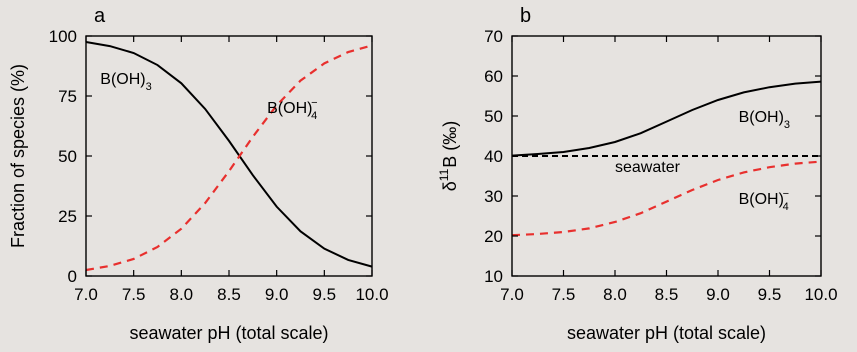  Describe the element at coordinates (493, 276) in the screenshot. I see `y-tick-label: 10` at that location.